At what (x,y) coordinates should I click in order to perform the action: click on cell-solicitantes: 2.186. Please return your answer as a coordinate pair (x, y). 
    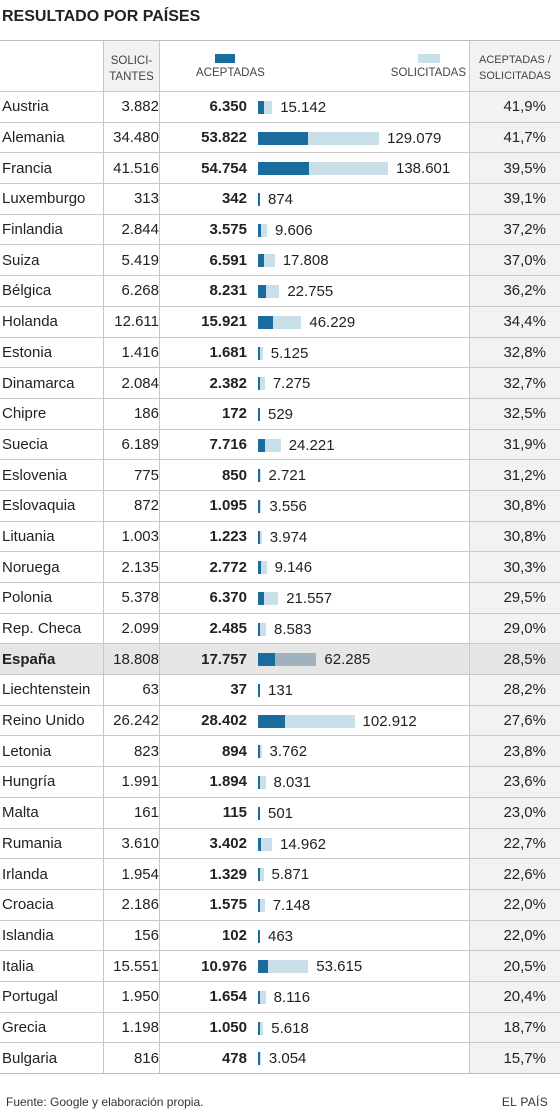
    Looking at the image, I should click on (132, 904).